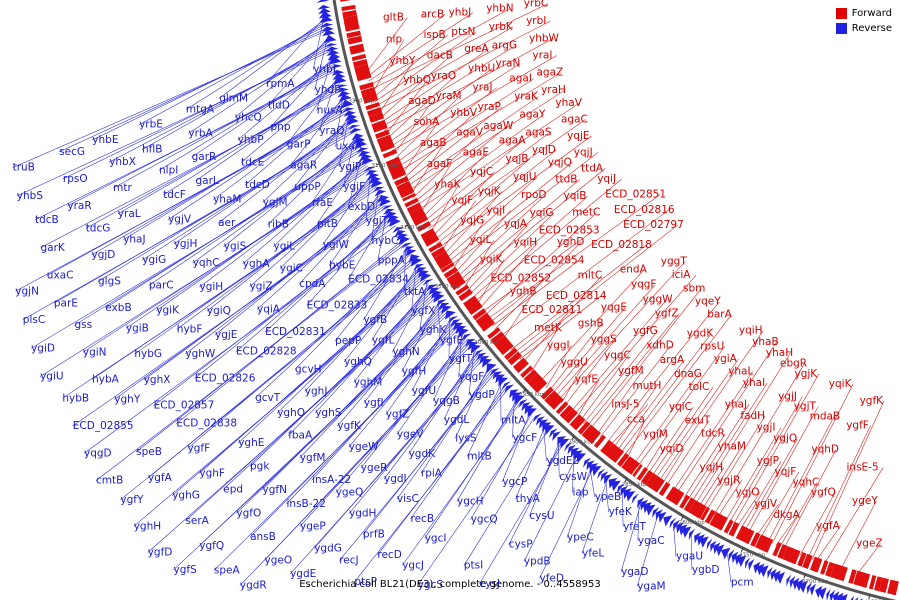  What do you see at coordinates (513, 421) in the screenshot?
I see `gene-label: mltA` at bounding box center [513, 421].